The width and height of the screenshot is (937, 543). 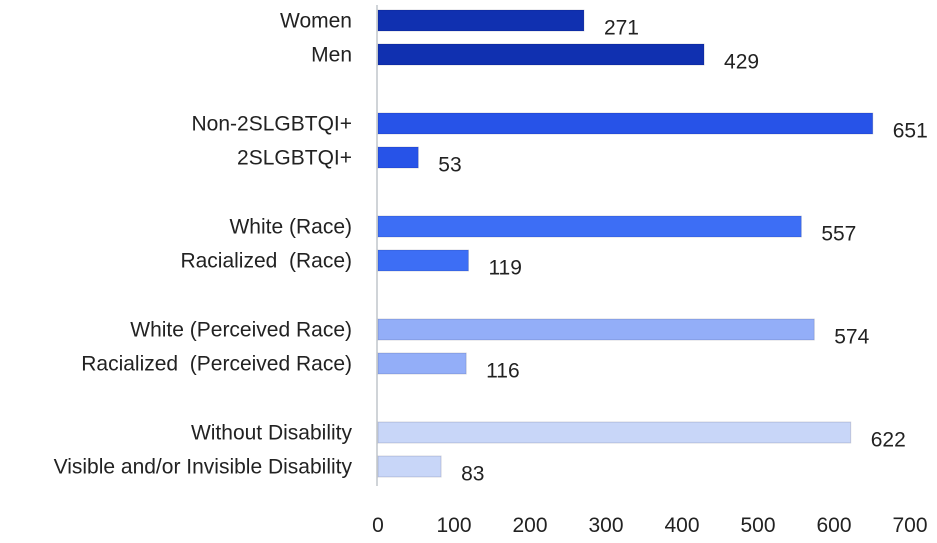 What do you see at coordinates (909, 525) in the screenshot?
I see `x-tick-label: 700` at bounding box center [909, 525].